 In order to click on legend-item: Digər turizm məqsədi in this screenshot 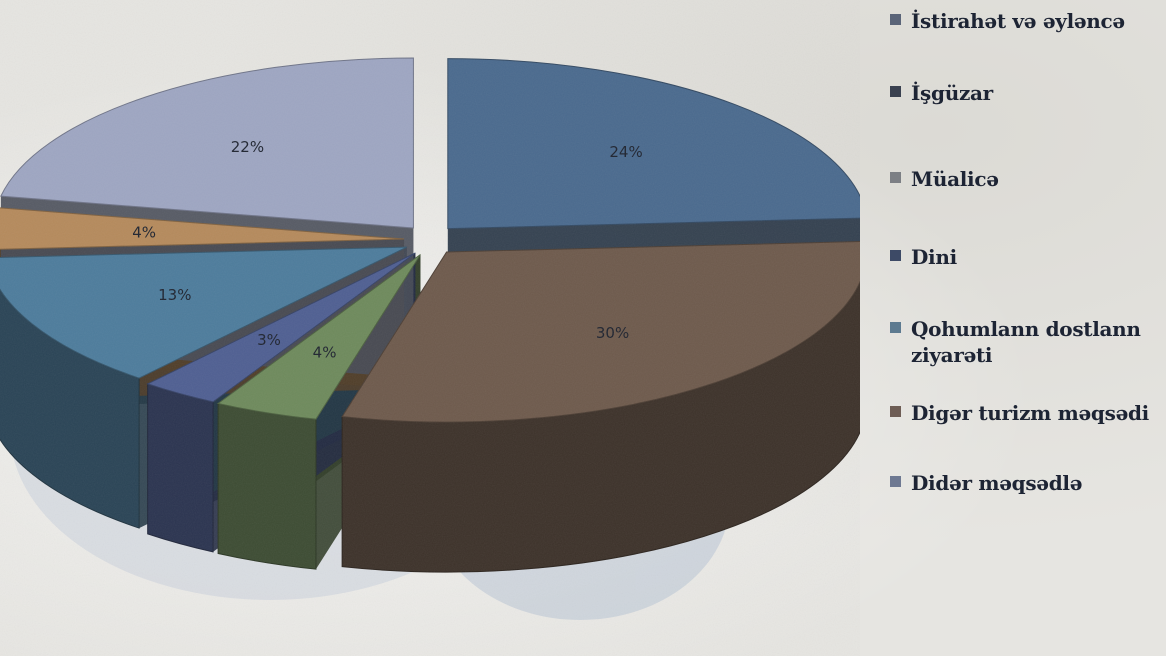, I will do `click(1019, 413)`.